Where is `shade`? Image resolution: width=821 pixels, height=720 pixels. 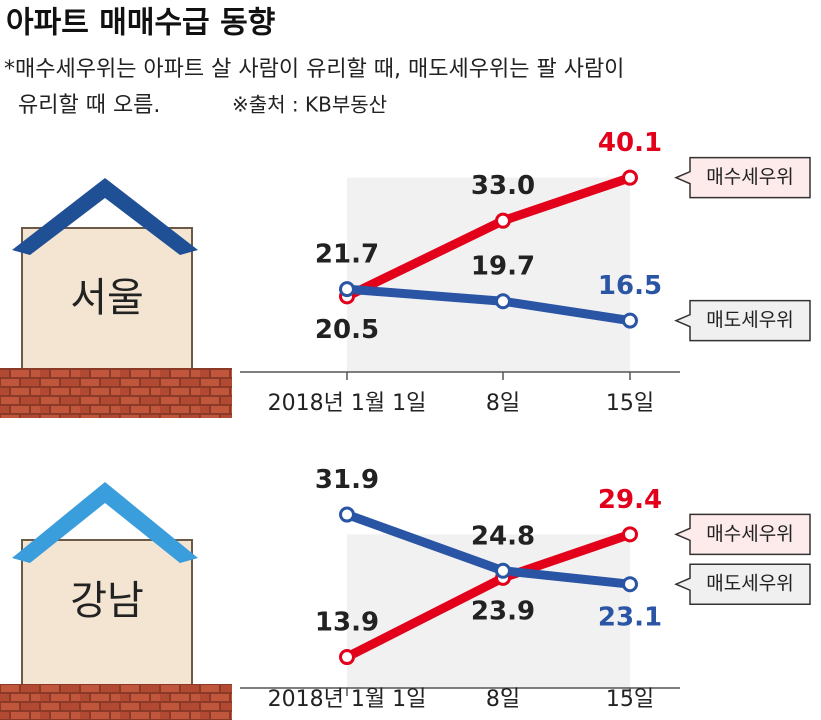 shade is located at coordinates (488, 611).